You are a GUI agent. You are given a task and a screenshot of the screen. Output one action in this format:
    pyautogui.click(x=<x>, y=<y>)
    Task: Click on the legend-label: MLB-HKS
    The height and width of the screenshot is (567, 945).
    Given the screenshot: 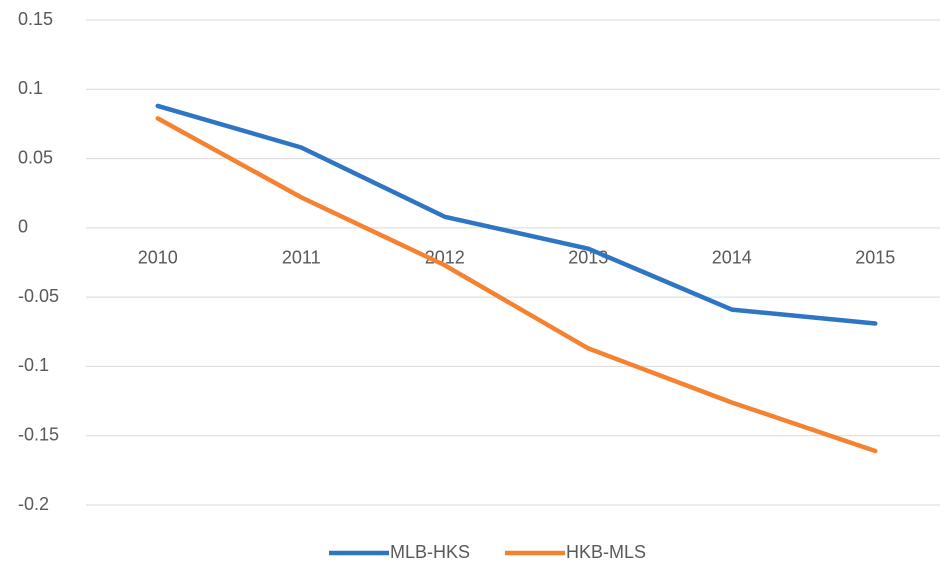 What is the action you would take?
    pyautogui.click(x=430, y=552)
    